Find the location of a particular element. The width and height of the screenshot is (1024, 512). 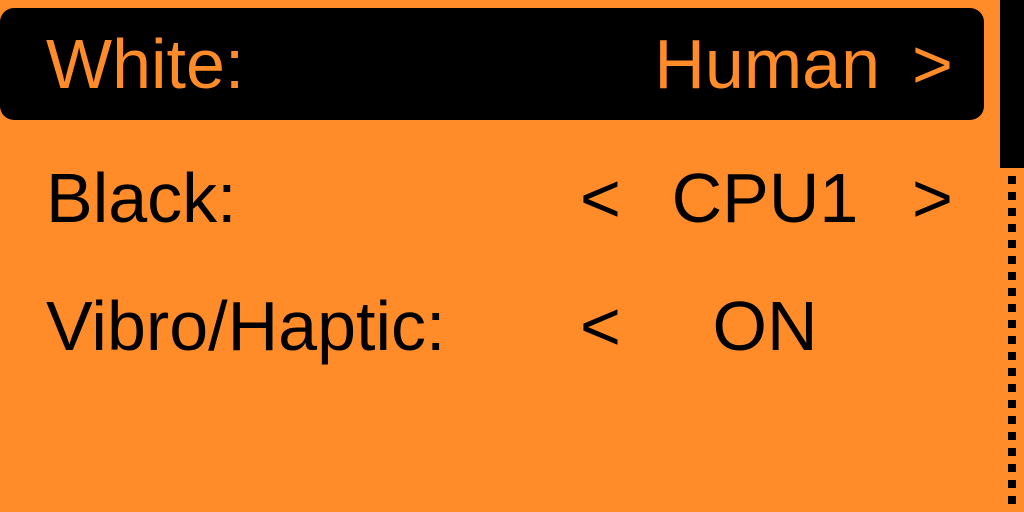

scrollbar-thumb is located at coordinates (1012, 84).